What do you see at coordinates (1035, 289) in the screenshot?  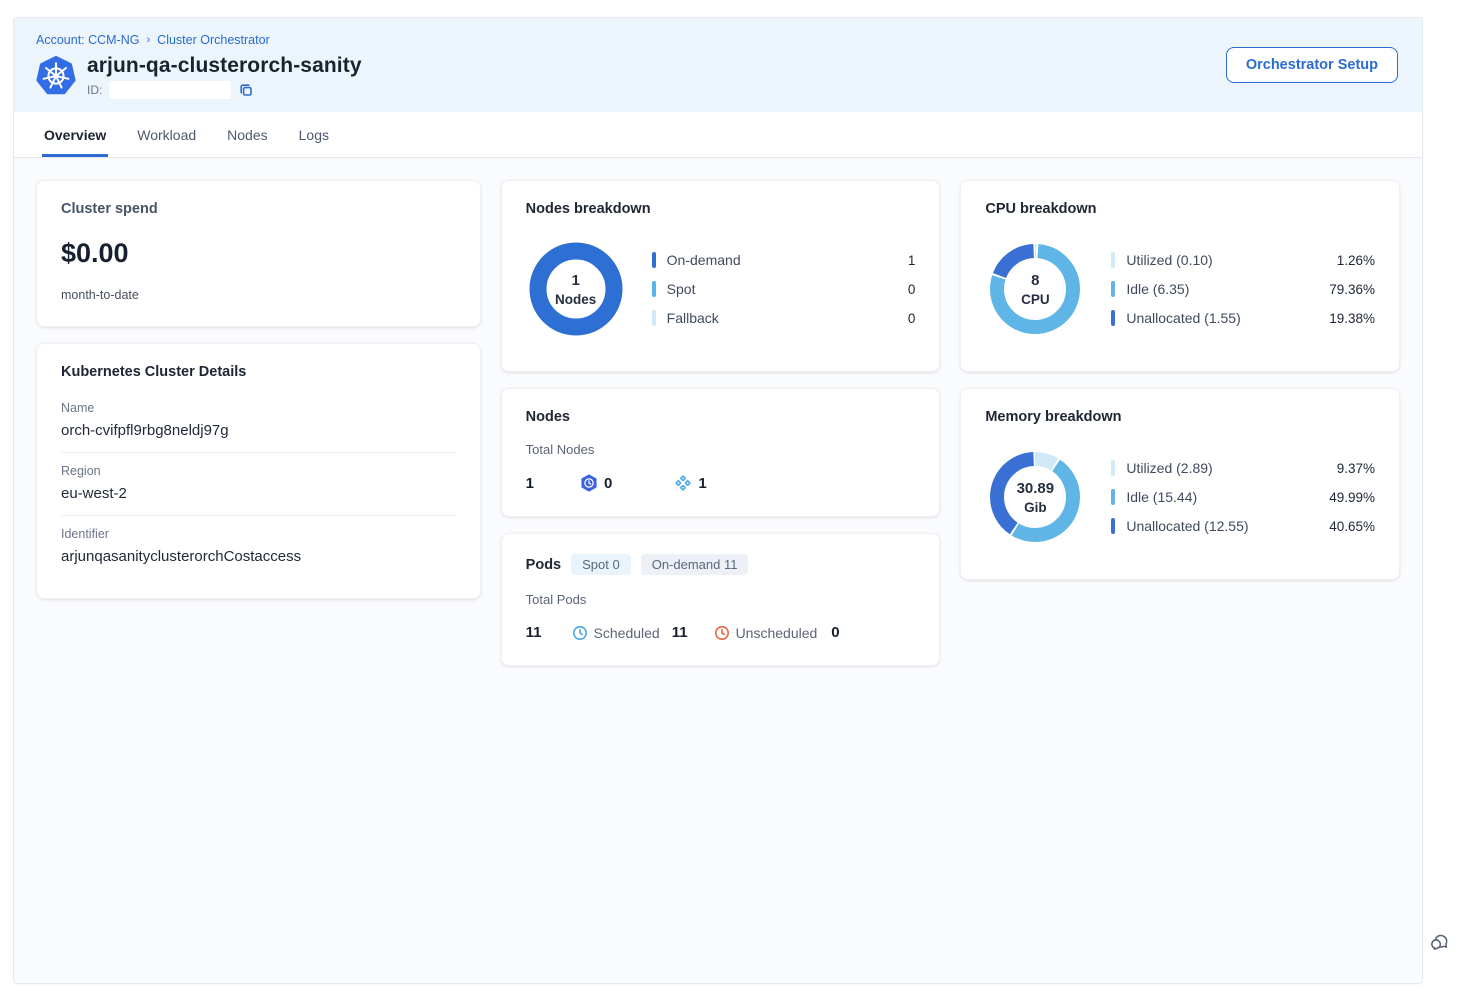 I see `donut-center-label: 8 CPU` at bounding box center [1035, 289].